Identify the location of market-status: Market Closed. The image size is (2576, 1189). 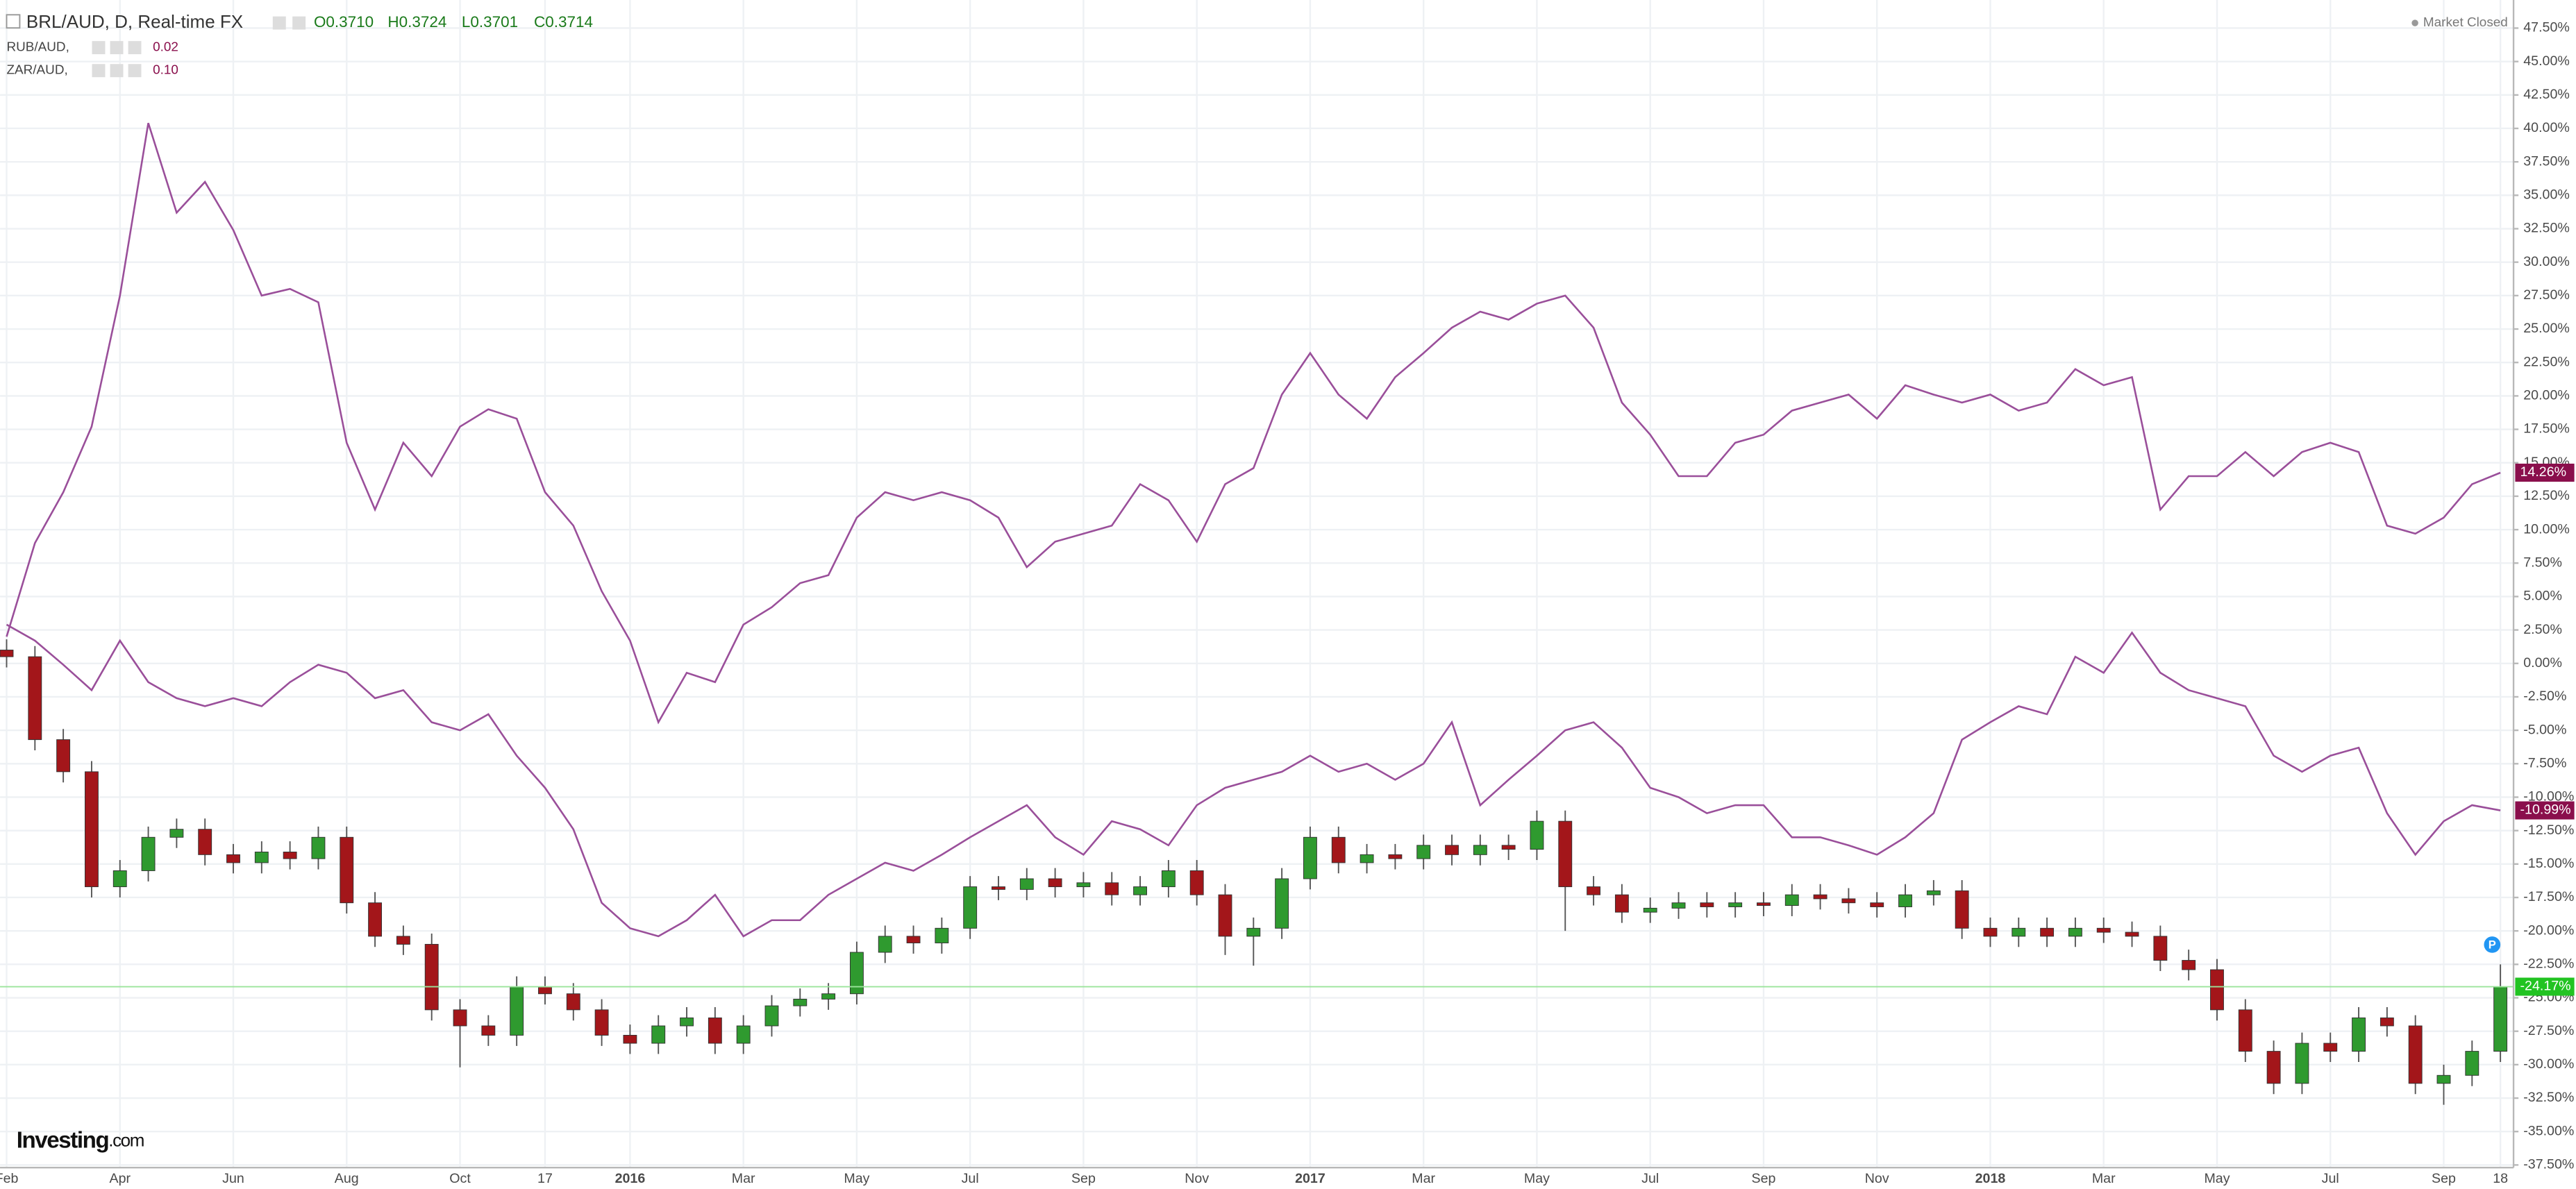
(2465, 22).